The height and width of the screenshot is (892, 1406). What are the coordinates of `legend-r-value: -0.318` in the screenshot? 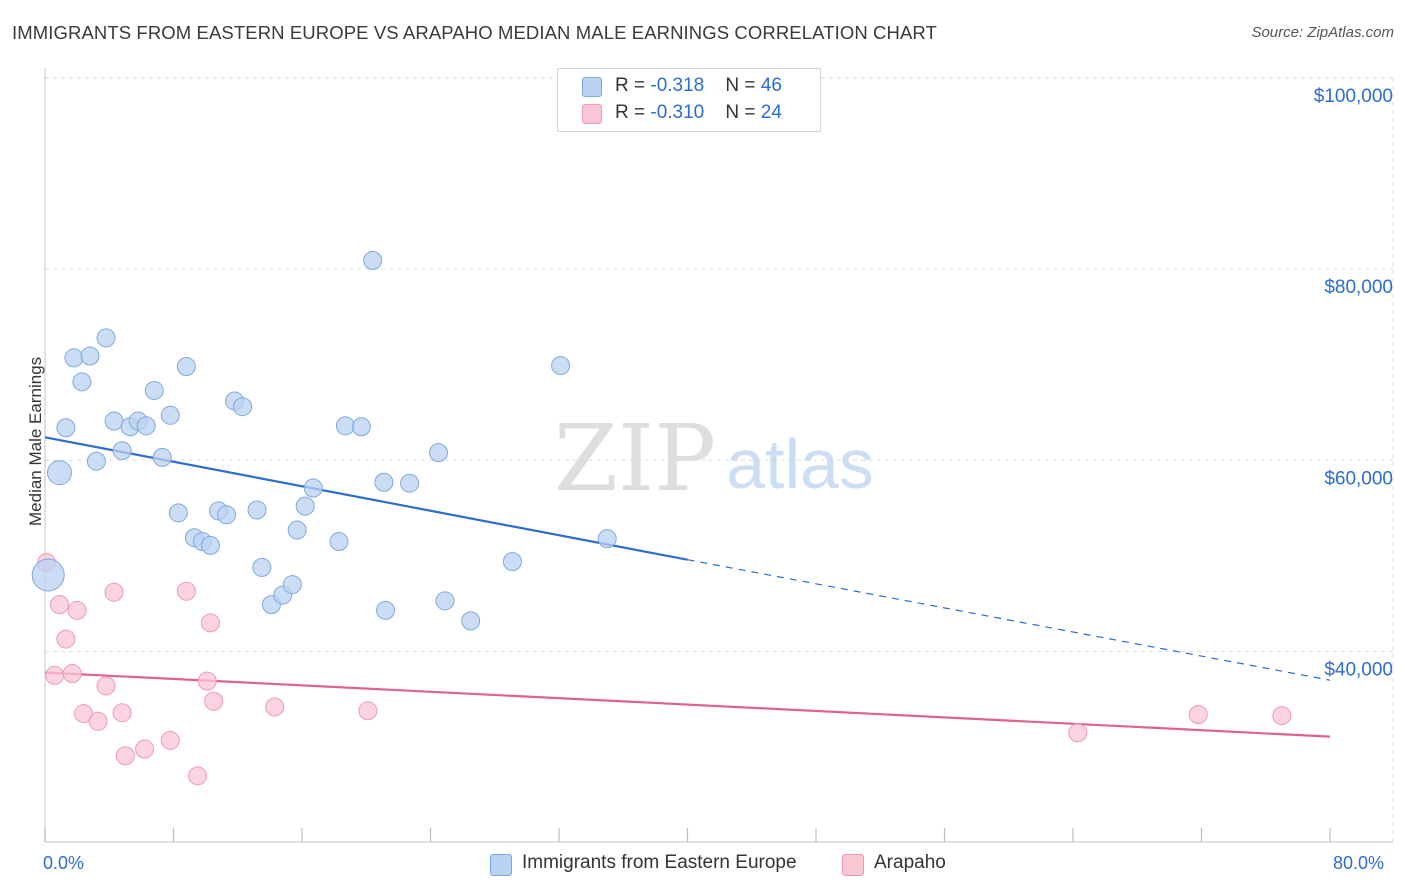 It's located at (677, 85).